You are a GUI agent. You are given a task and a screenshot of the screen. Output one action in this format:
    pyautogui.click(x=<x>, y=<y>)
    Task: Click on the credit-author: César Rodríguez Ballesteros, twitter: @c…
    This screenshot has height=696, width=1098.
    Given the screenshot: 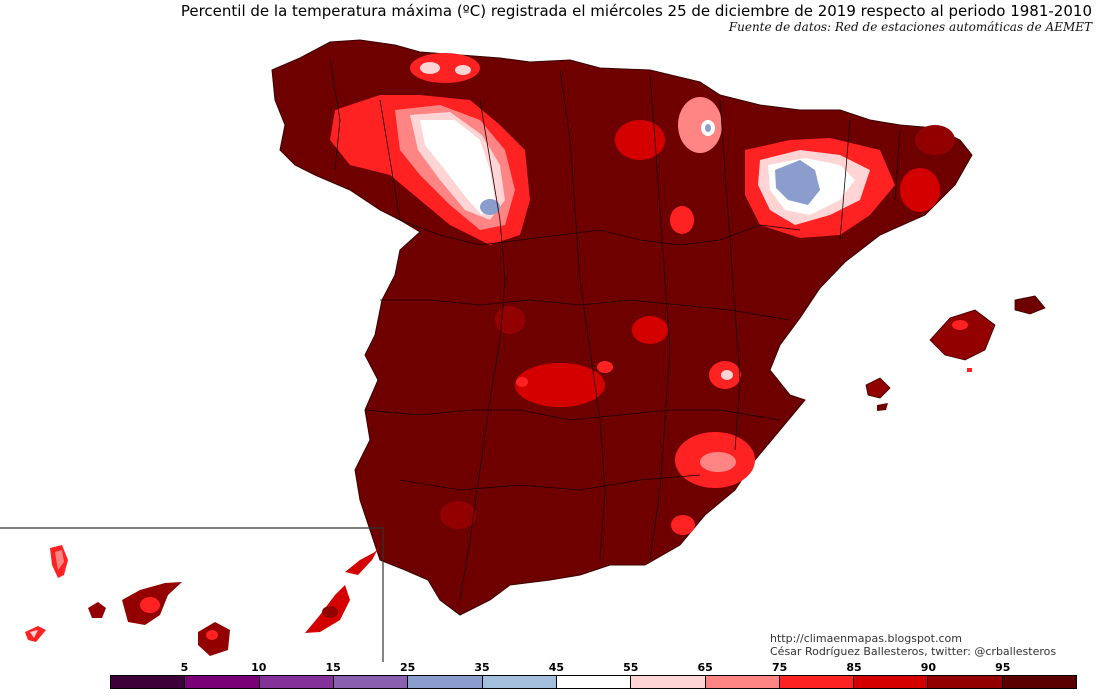 What is the action you would take?
    pyautogui.click(x=913, y=651)
    